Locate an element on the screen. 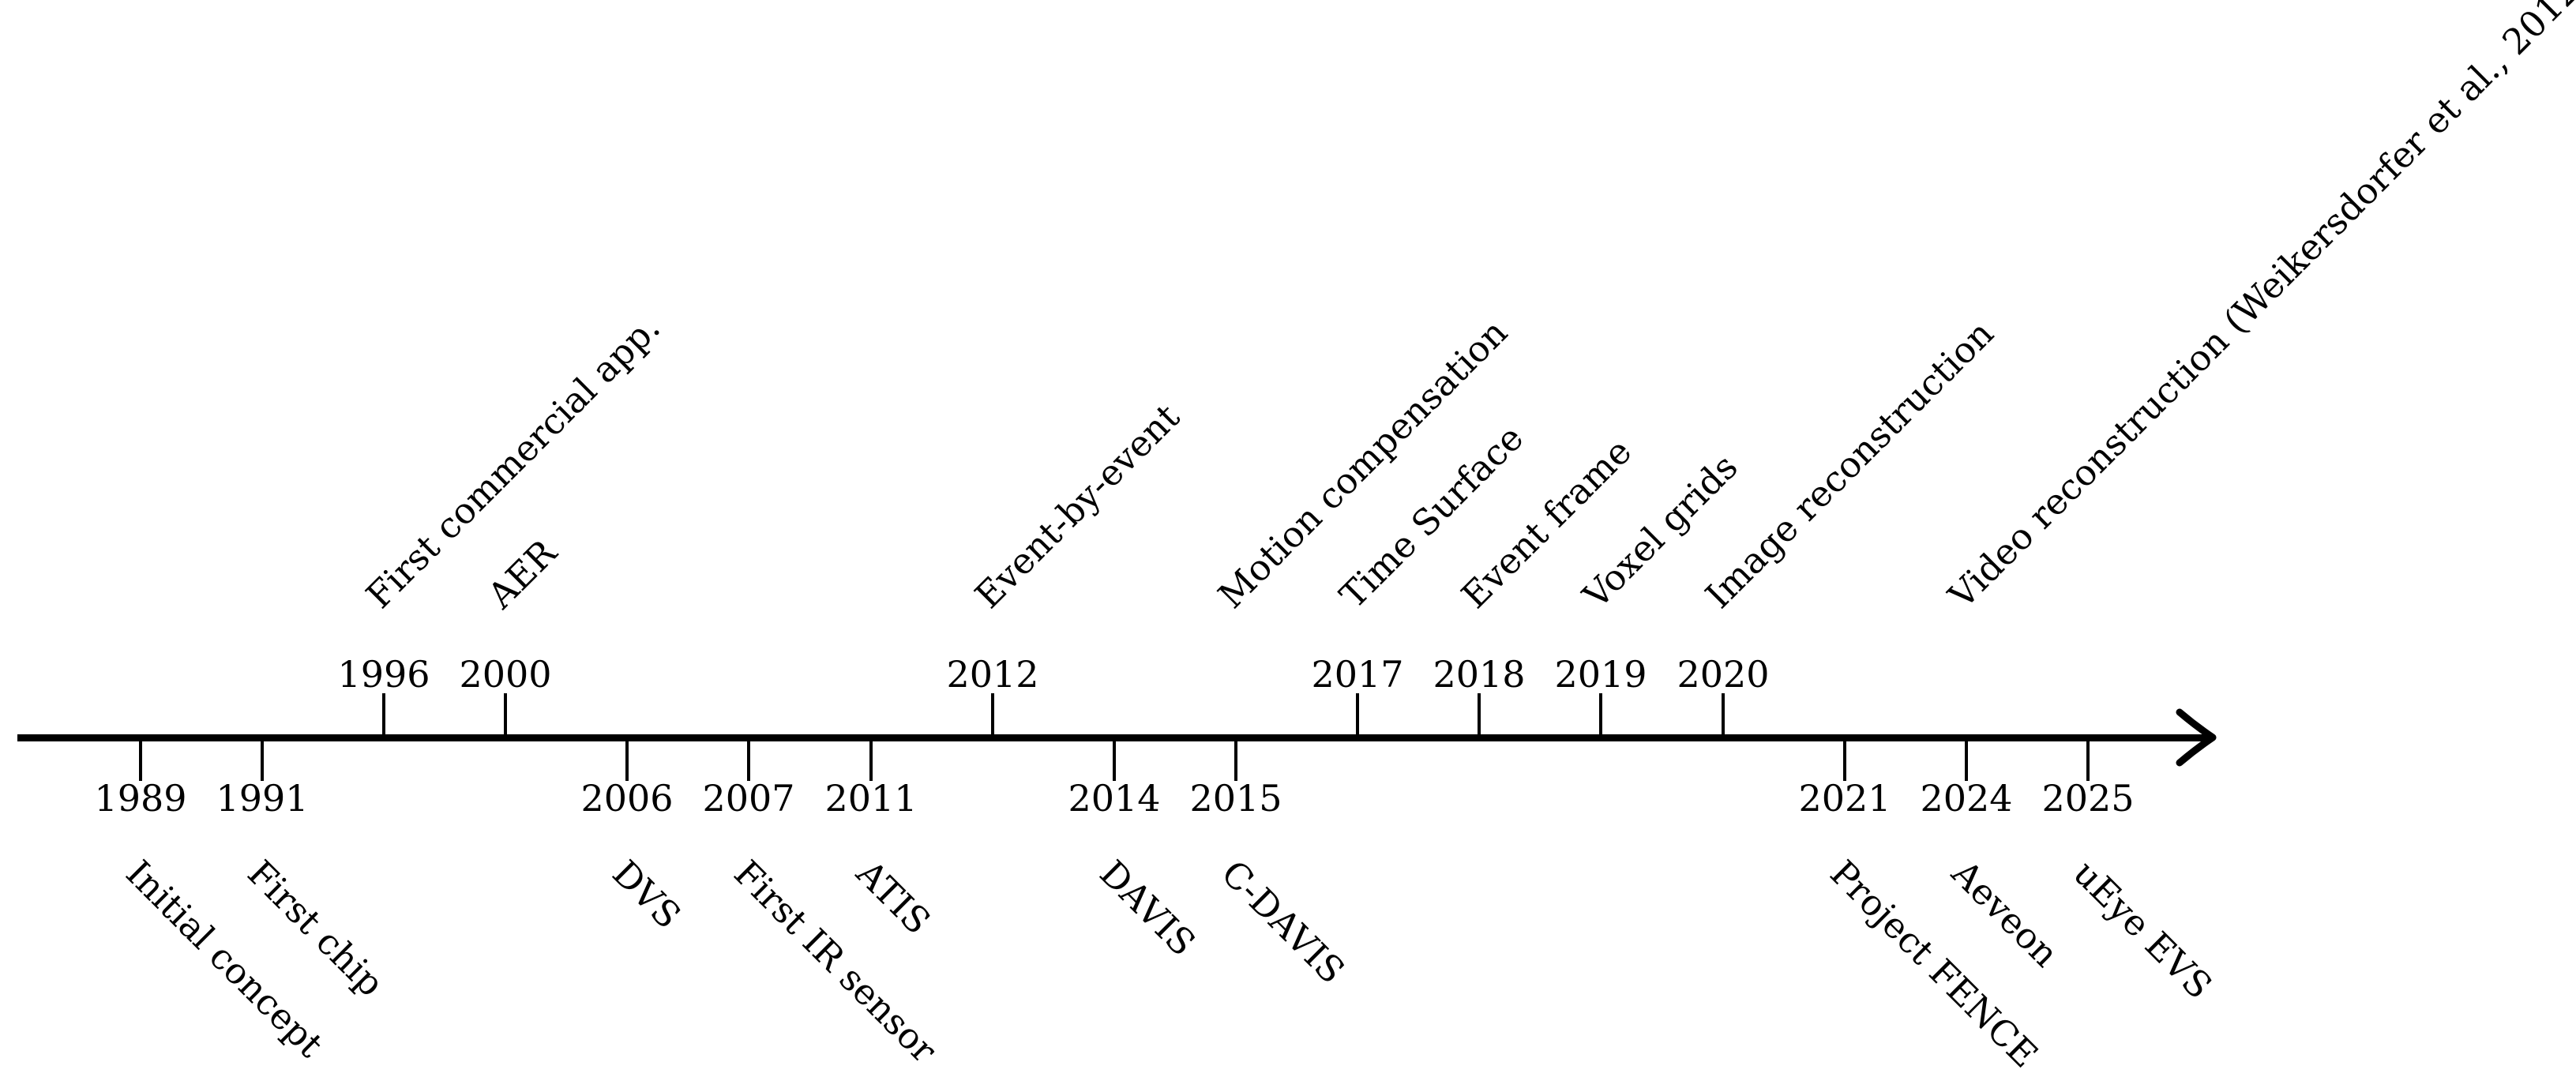 This screenshot has height=1077, width=2576. event-year: 1996 is located at coordinates (383, 674).